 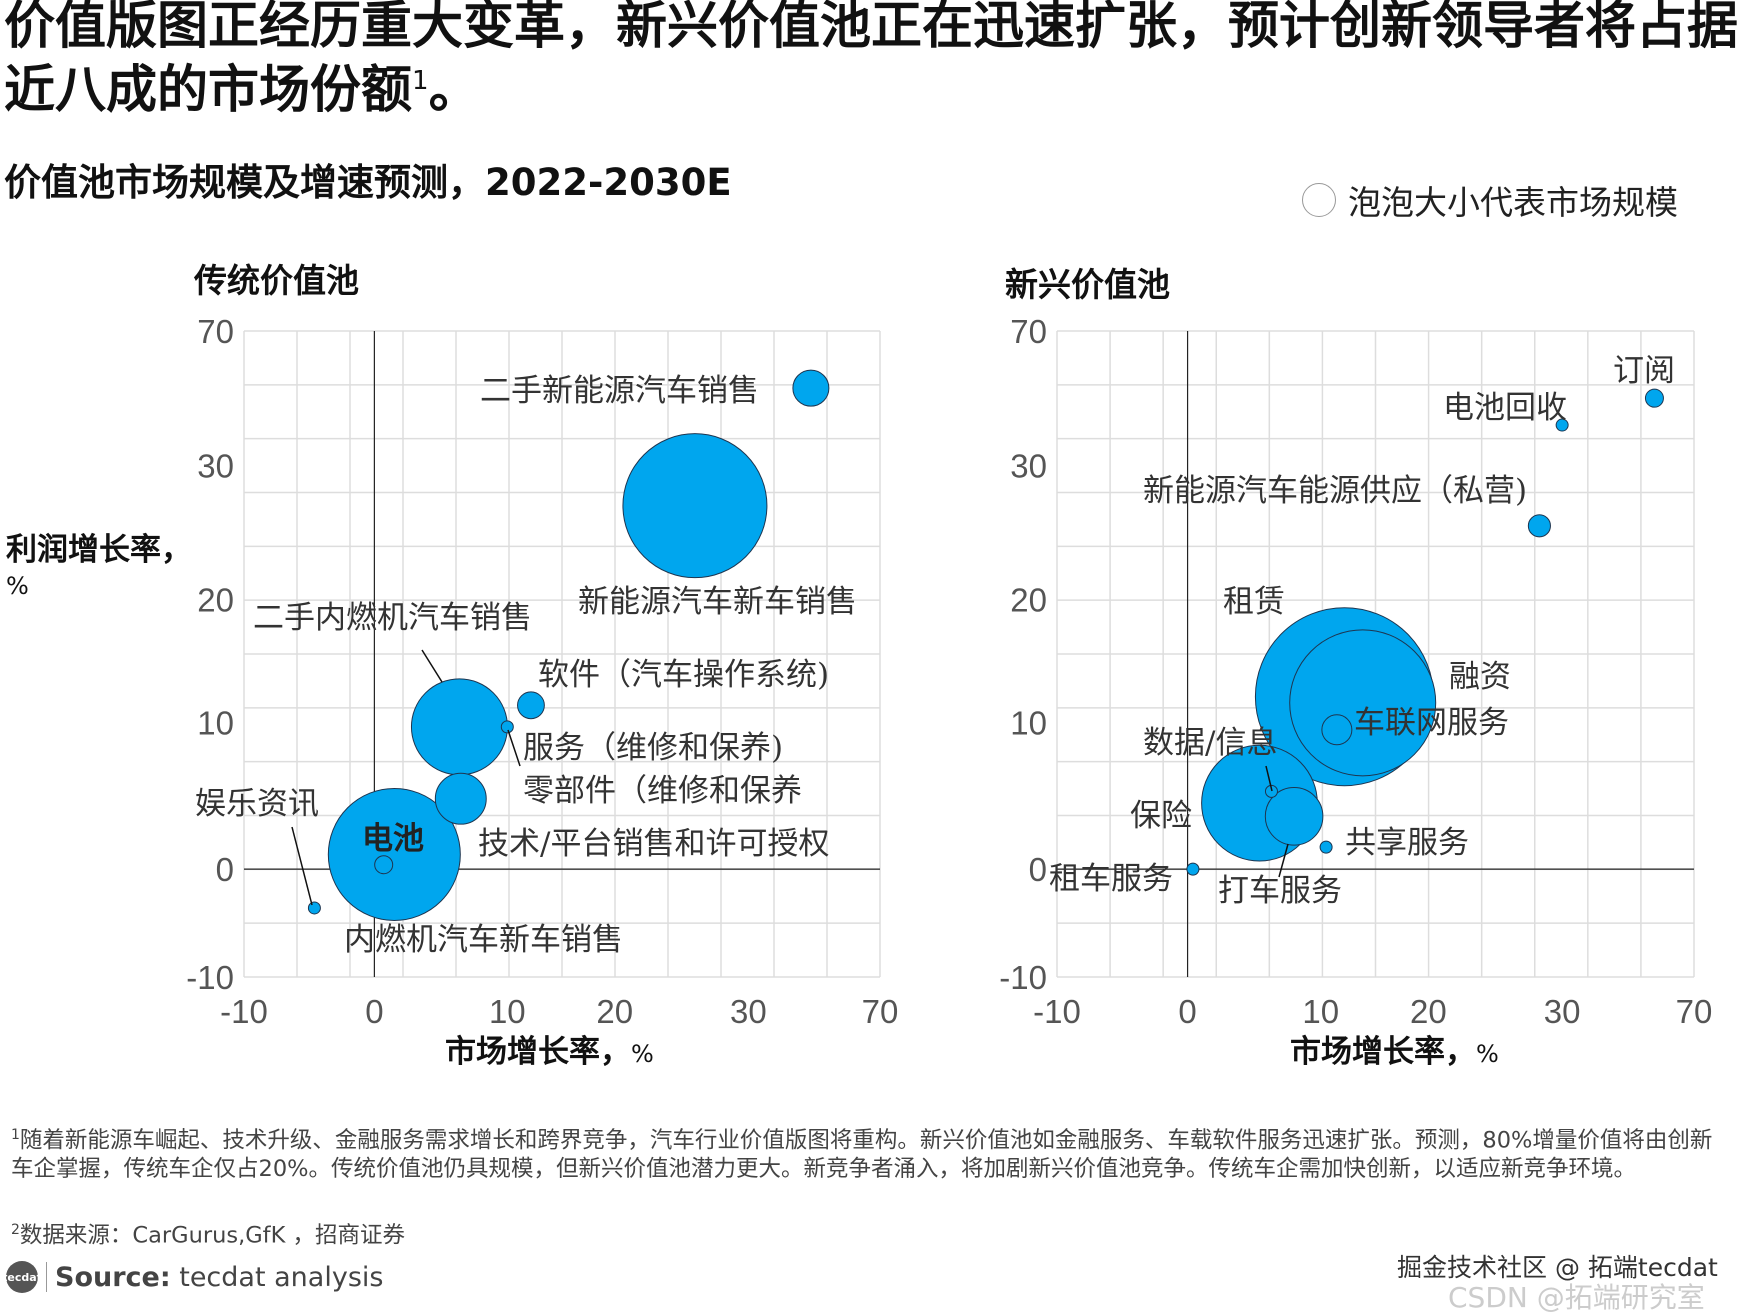 What do you see at coordinates (717, 602) in the screenshot?
I see `point-label: 新能源汽车新车销售` at bounding box center [717, 602].